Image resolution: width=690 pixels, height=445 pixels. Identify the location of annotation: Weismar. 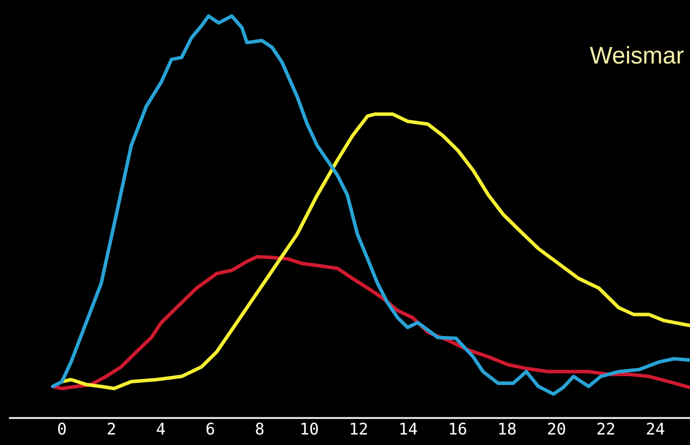
(637, 56).